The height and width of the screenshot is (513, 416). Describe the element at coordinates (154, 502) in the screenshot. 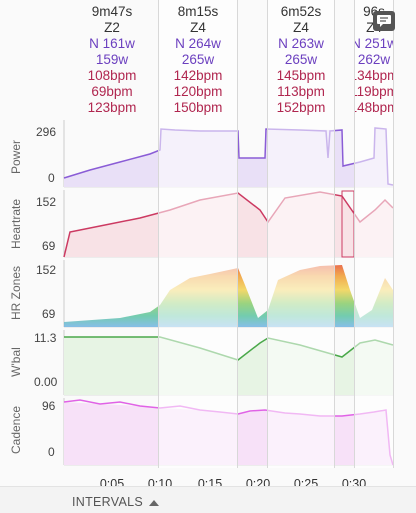

I see `chevron-up-icon` at that location.